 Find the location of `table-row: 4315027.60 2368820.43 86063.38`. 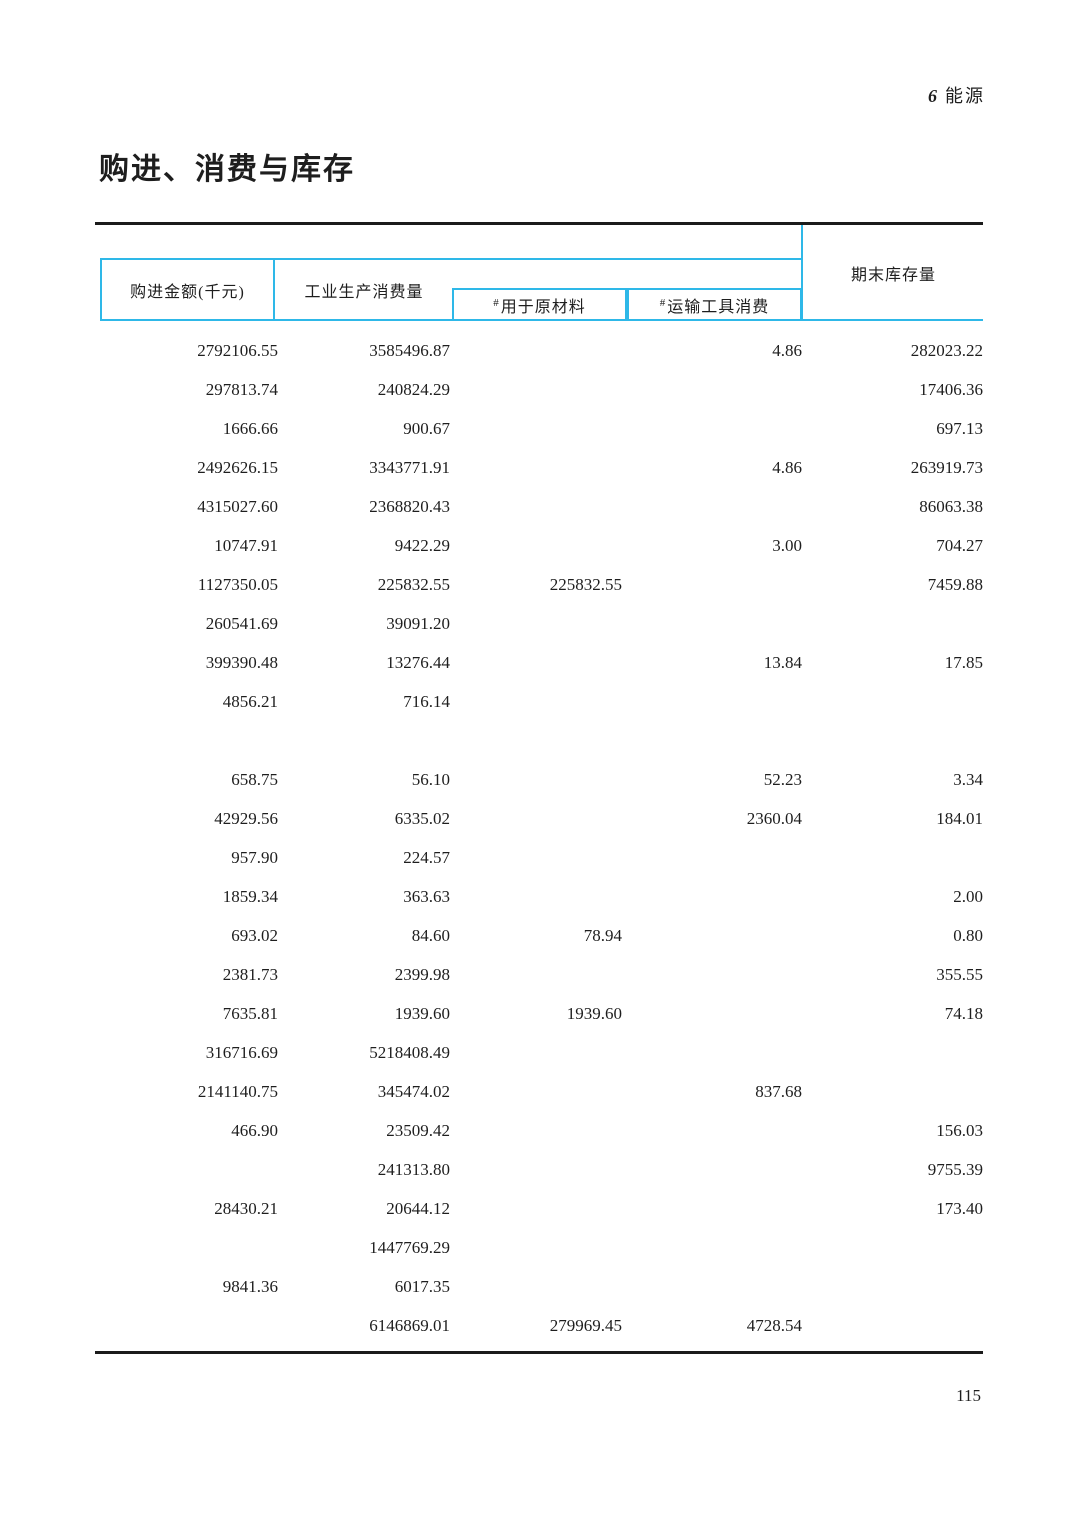

table-row: 4315027.60 2368820.43 86063.38 is located at coordinates (539, 506).